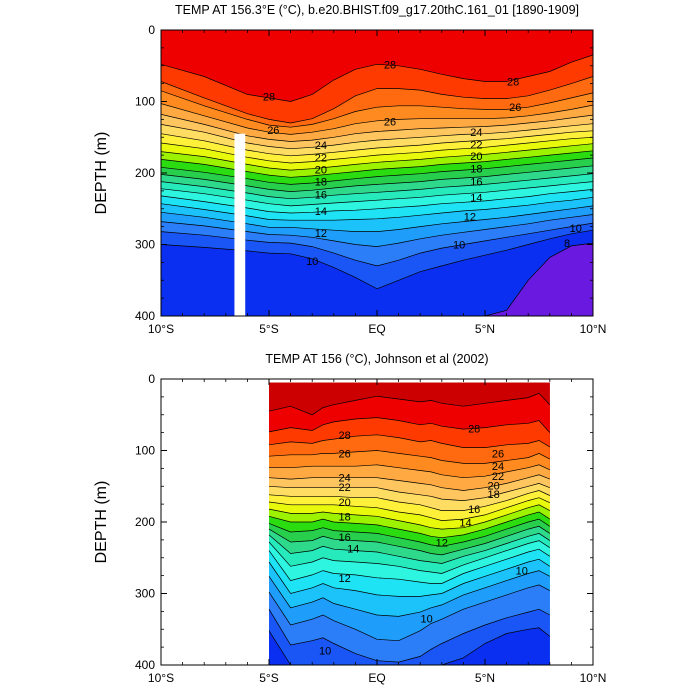  What do you see at coordinates (161, 678) in the screenshot?
I see `x-tick-label: 10°S` at bounding box center [161, 678].